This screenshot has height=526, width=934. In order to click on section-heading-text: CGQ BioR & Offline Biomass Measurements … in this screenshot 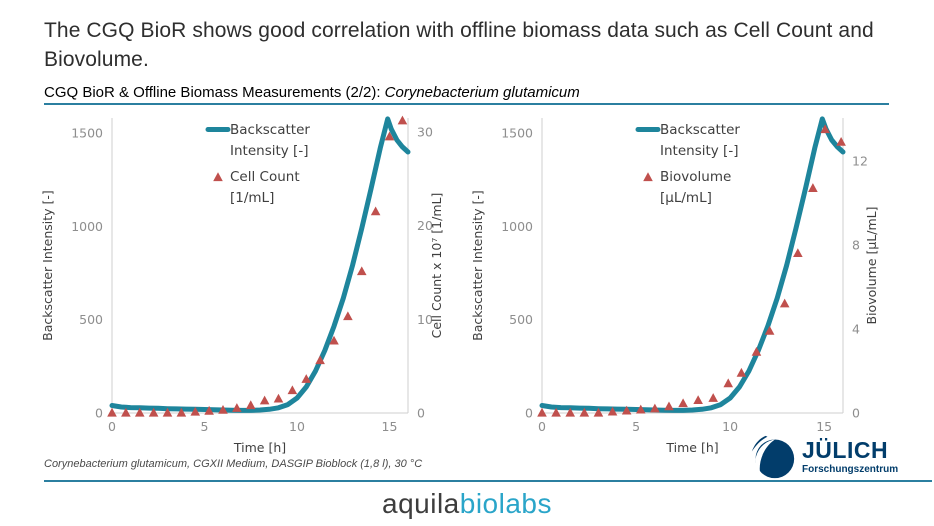, I will do `click(214, 92)`.